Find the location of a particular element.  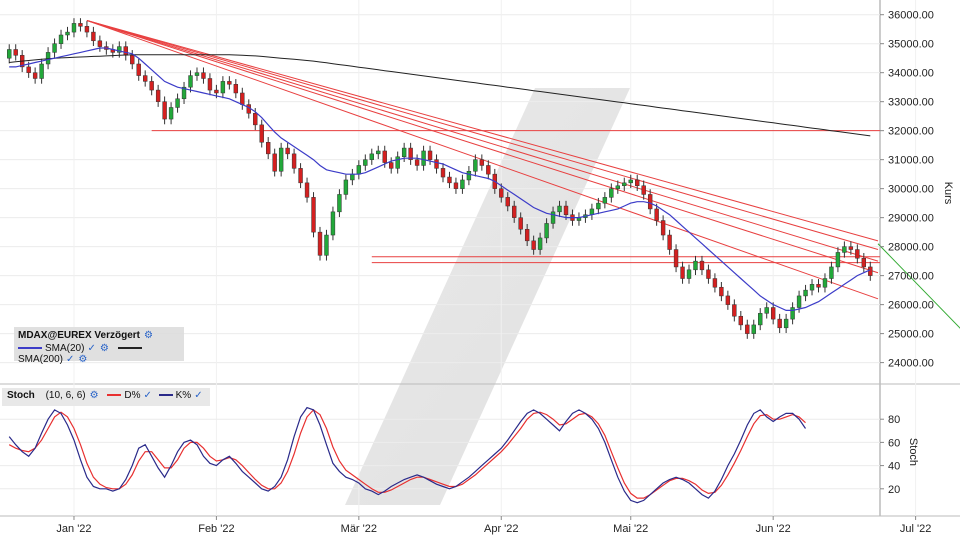

y-tick-label: 33000.00 is located at coordinates (911, 103).